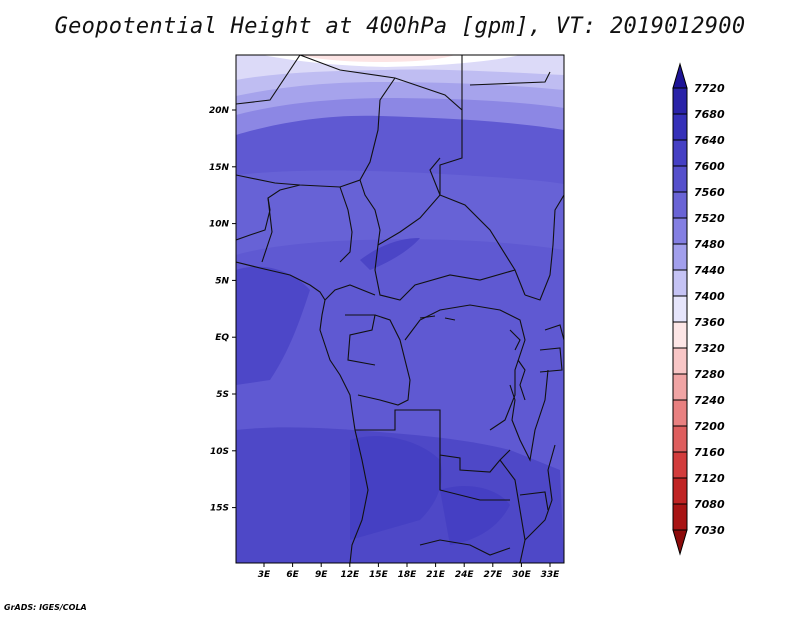 This screenshot has height=618, width=800. I want to click on colorbar-label: 7720, so click(709, 88).